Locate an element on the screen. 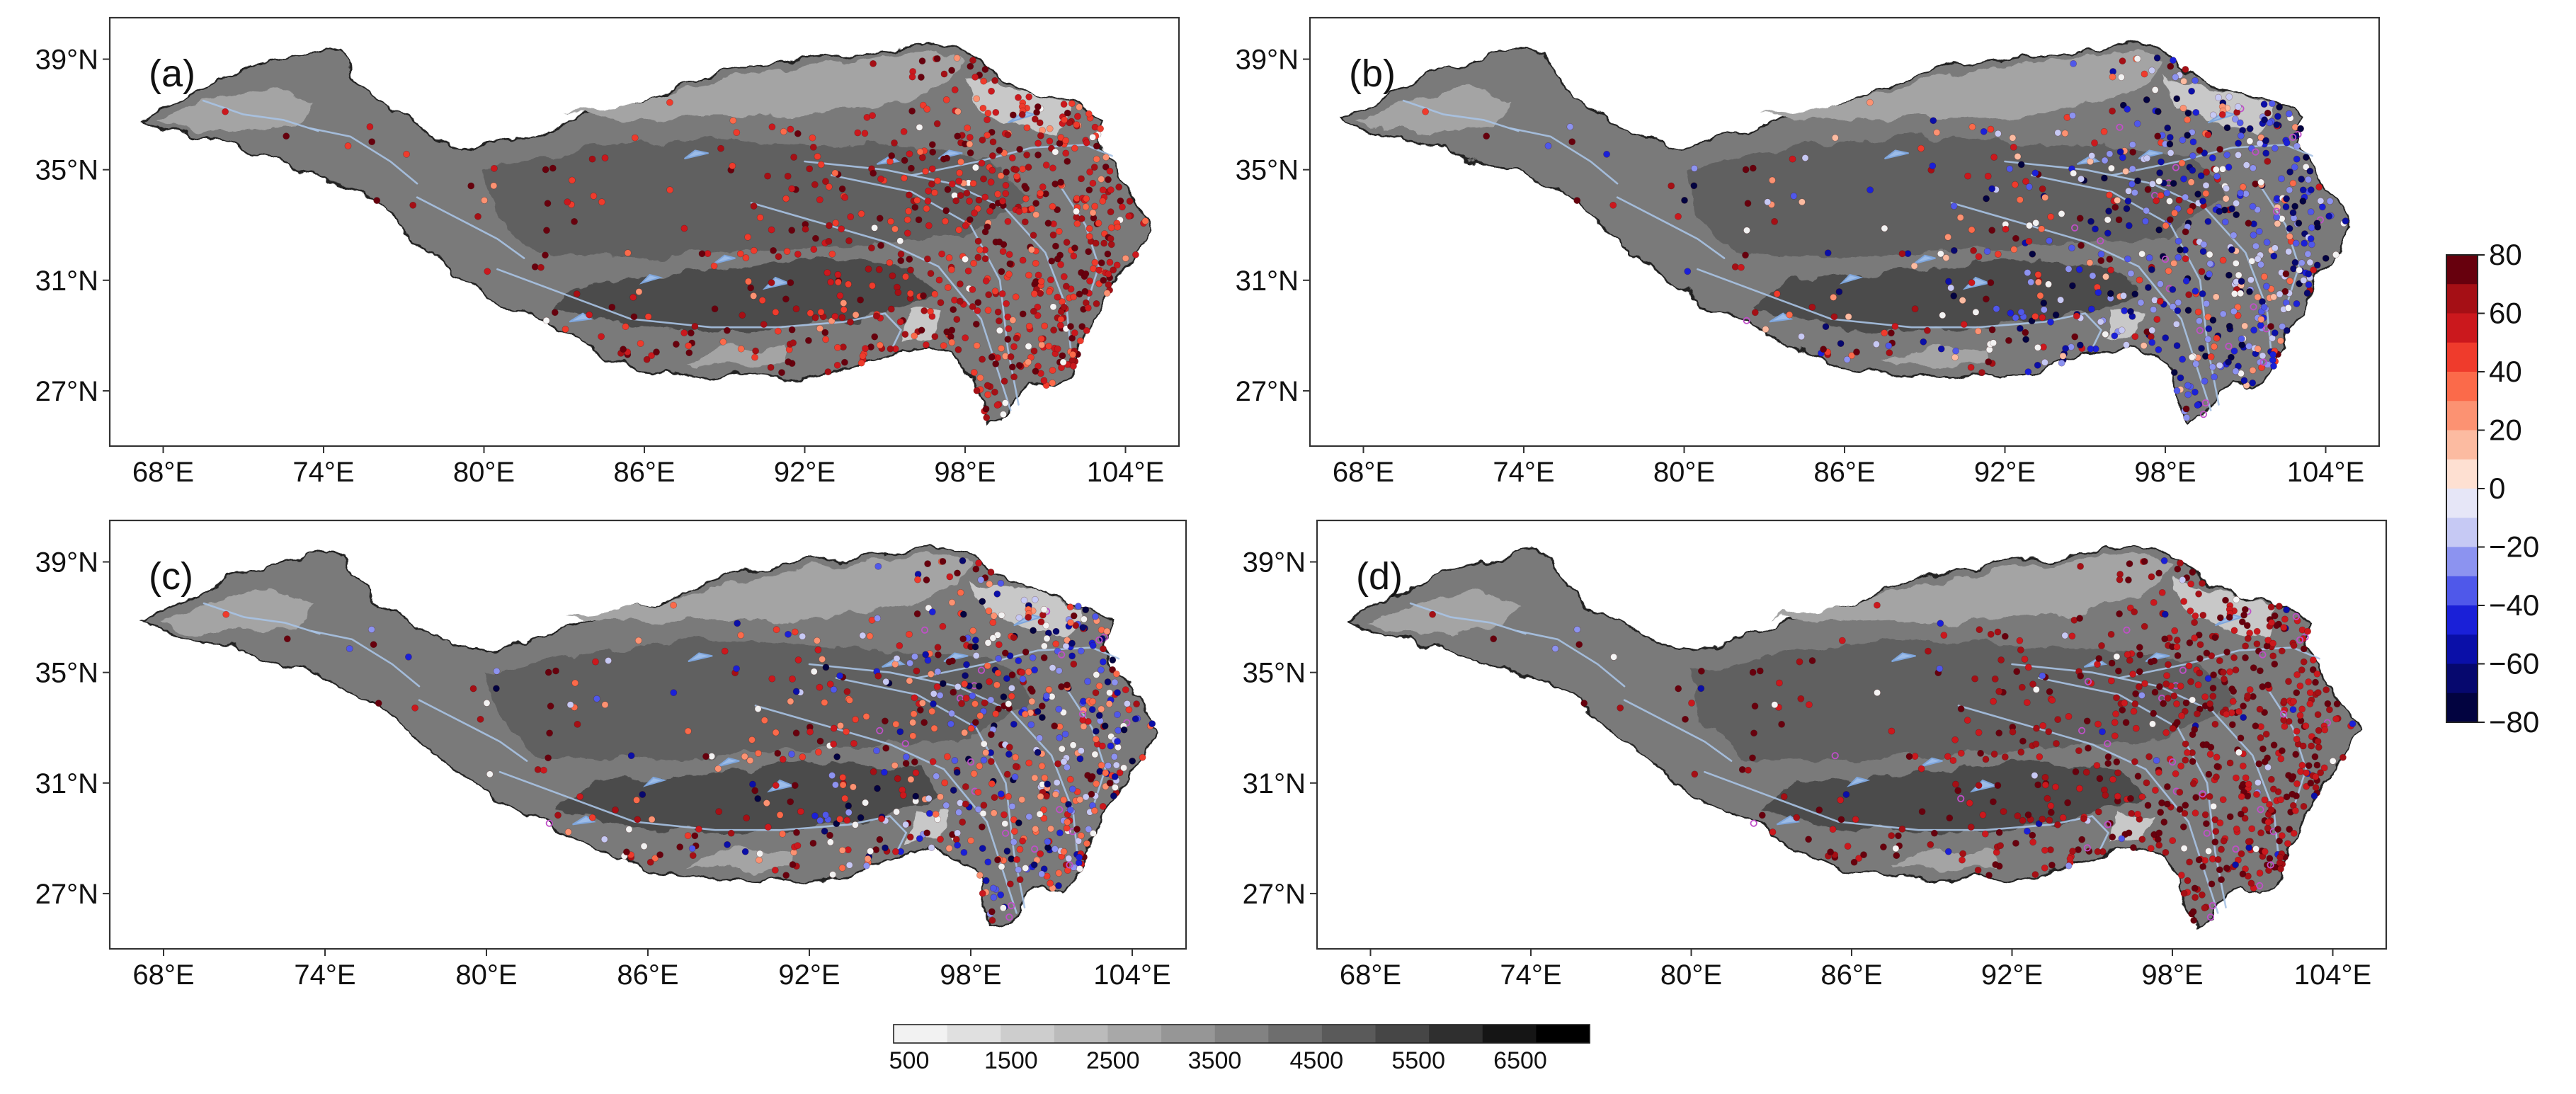  panel-label: (a) is located at coordinates (172, 73).